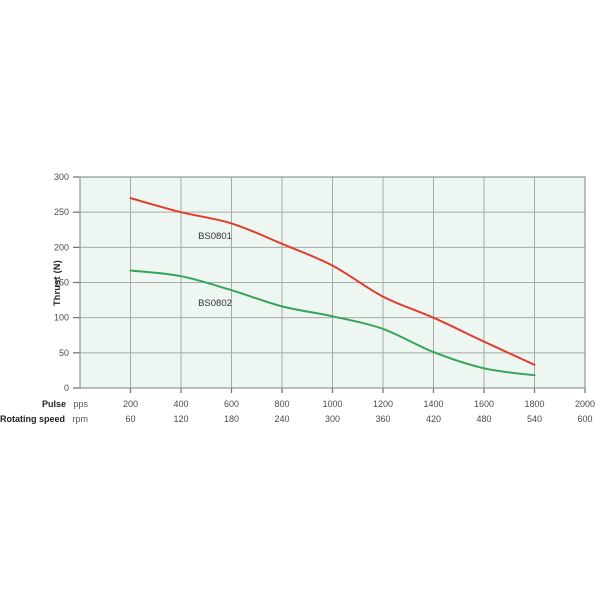 Image resolution: width=600 pixels, height=600 pixels. I want to click on pulse-tick-label: 1200, so click(383, 404).